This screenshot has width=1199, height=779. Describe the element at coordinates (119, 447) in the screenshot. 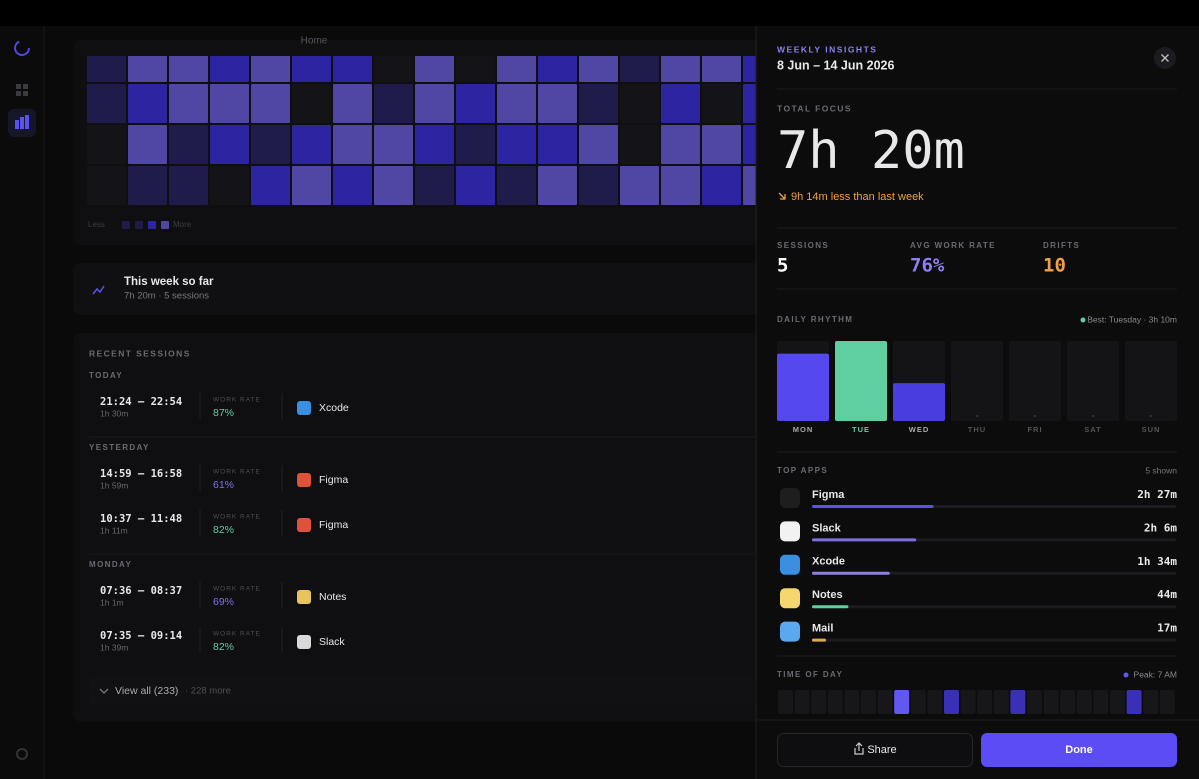

I see `group-label: YESTERDAY` at that location.